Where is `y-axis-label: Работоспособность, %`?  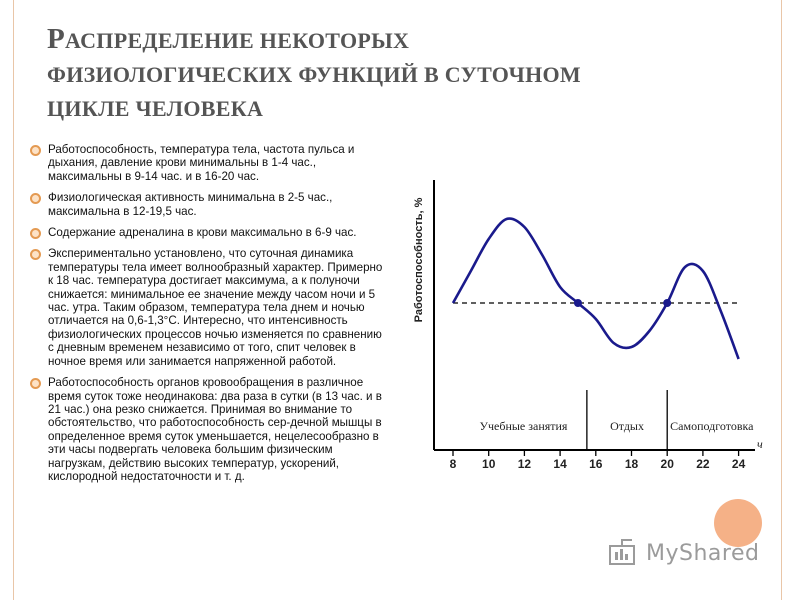 y-axis-label: Работоспособность, % is located at coordinates (419, 259).